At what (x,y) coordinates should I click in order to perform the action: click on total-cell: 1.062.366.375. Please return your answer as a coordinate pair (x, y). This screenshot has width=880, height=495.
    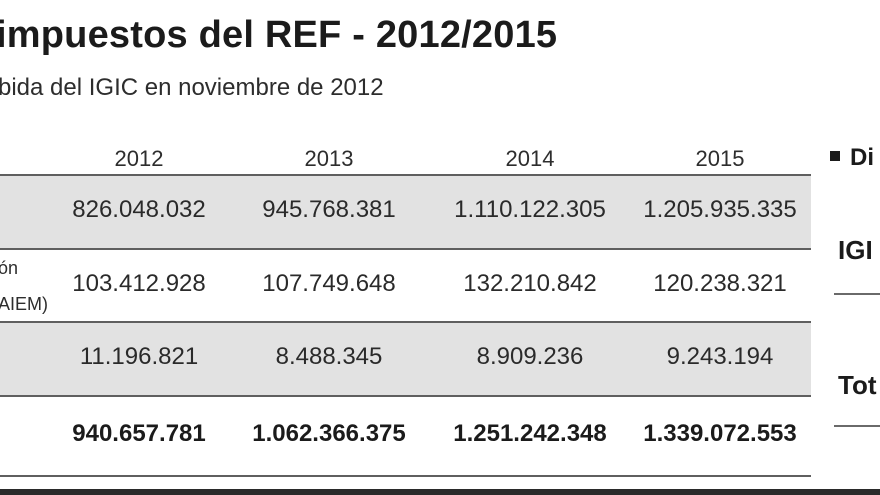
    Looking at the image, I should click on (329, 433).